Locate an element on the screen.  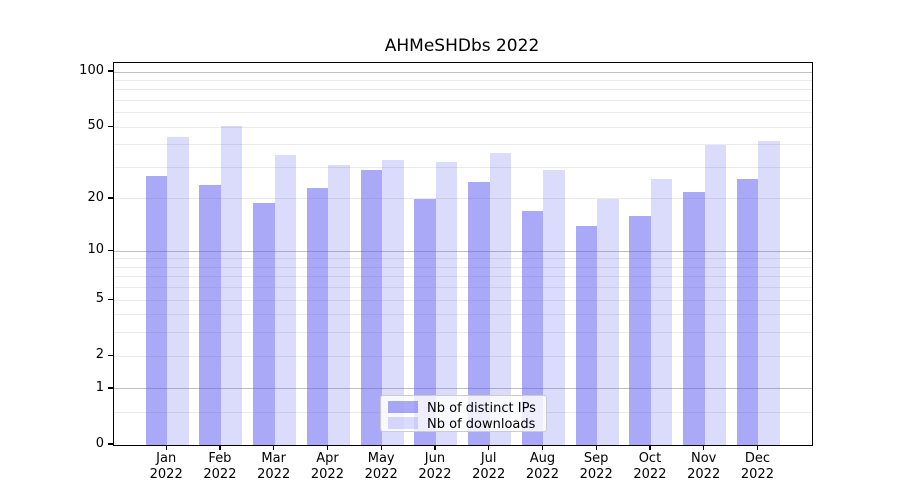
legend-row-downloads: Nb of downloads is located at coordinates (467, 423).